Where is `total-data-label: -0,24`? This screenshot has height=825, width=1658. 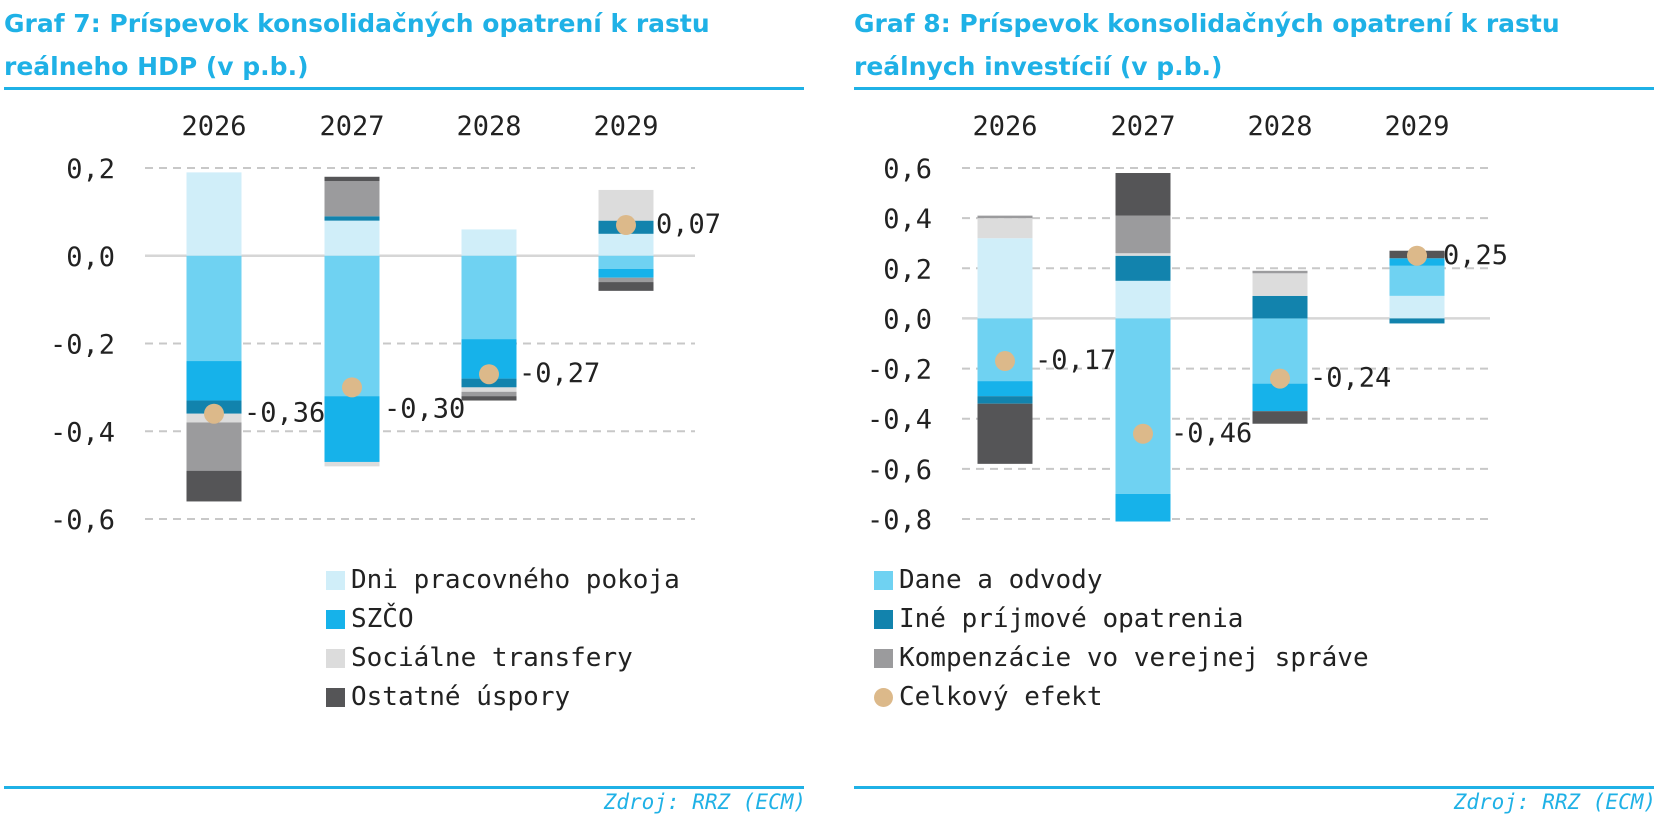
total-data-label: -0,24 is located at coordinates (1350, 378).